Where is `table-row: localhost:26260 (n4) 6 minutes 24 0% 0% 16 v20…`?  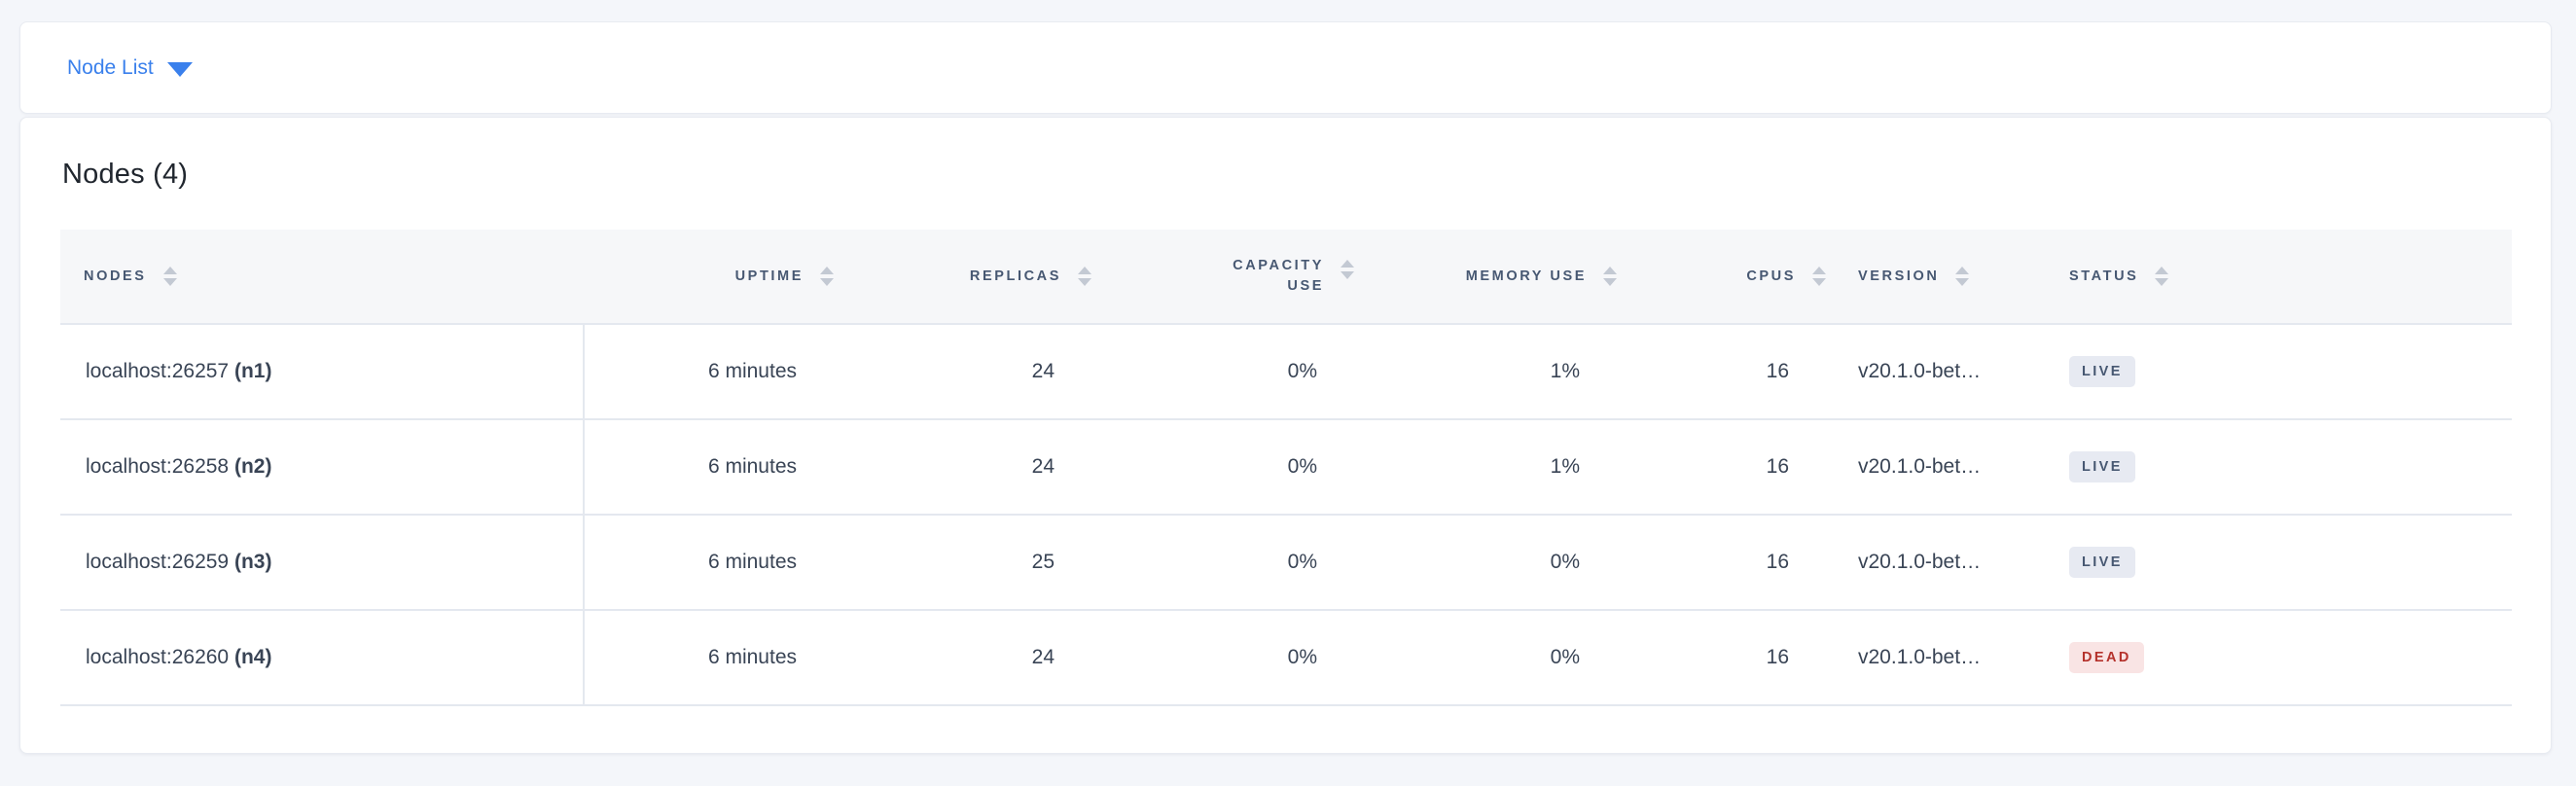 table-row: localhost:26260 (n4) 6 minutes 24 0% 0% 16 v20… is located at coordinates (1286, 658).